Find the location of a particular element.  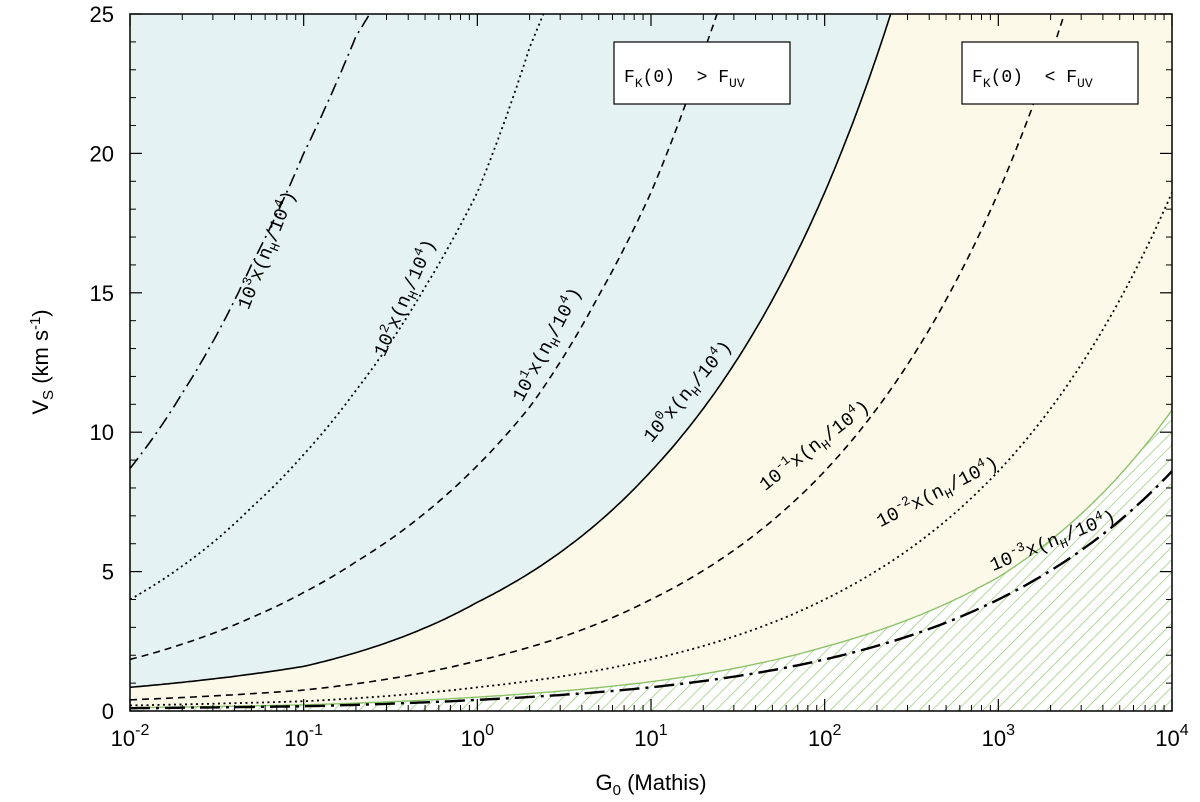

box1-uv: UV is located at coordinates (737, 83).